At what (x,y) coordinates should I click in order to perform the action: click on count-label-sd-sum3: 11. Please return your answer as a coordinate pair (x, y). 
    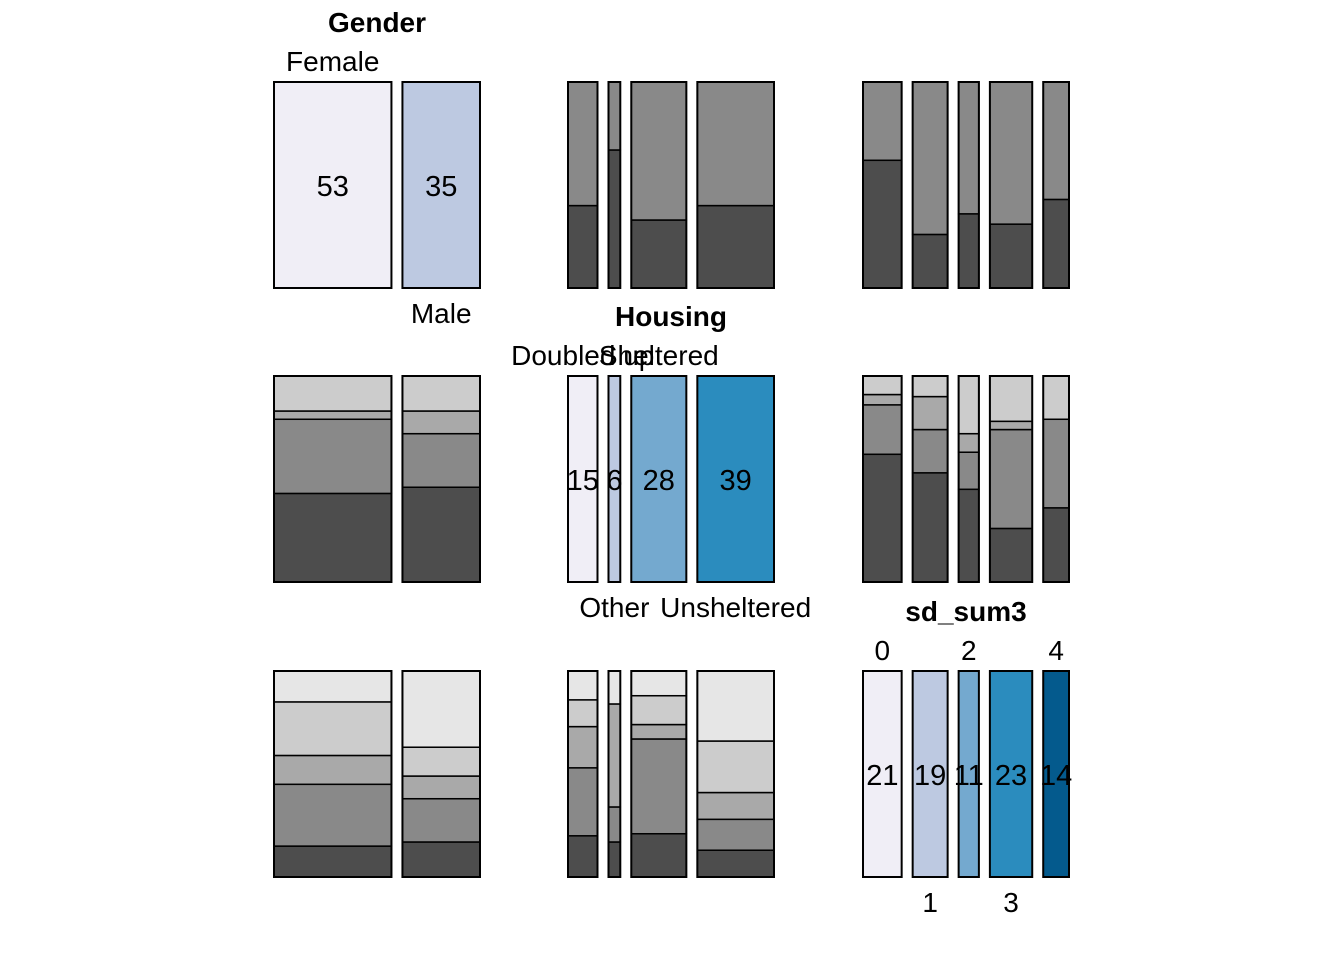
    Looking at the image, I should click on (969, 776).